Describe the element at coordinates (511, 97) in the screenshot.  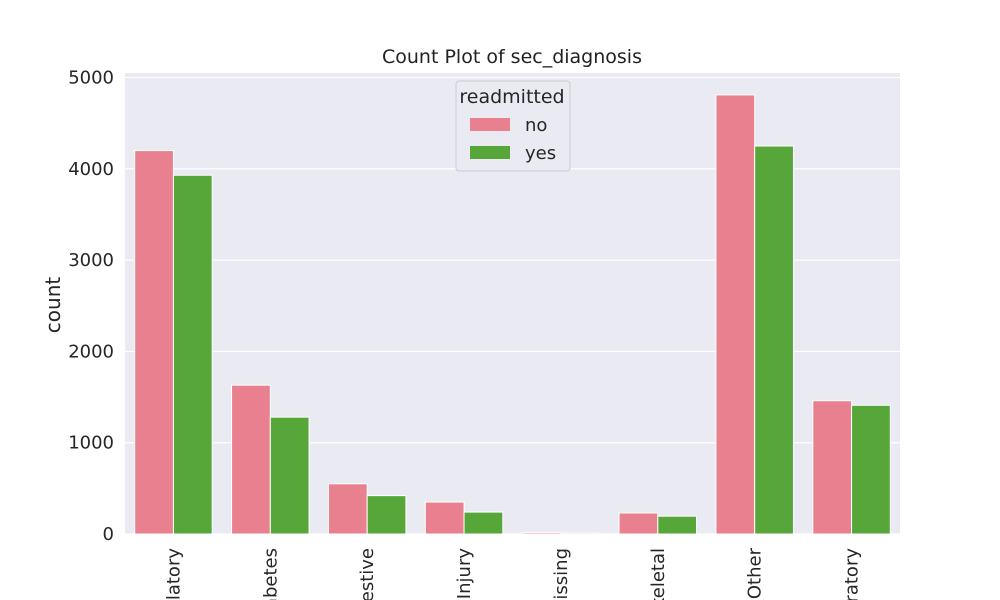
I see `legend-title: readmitted` at that location.